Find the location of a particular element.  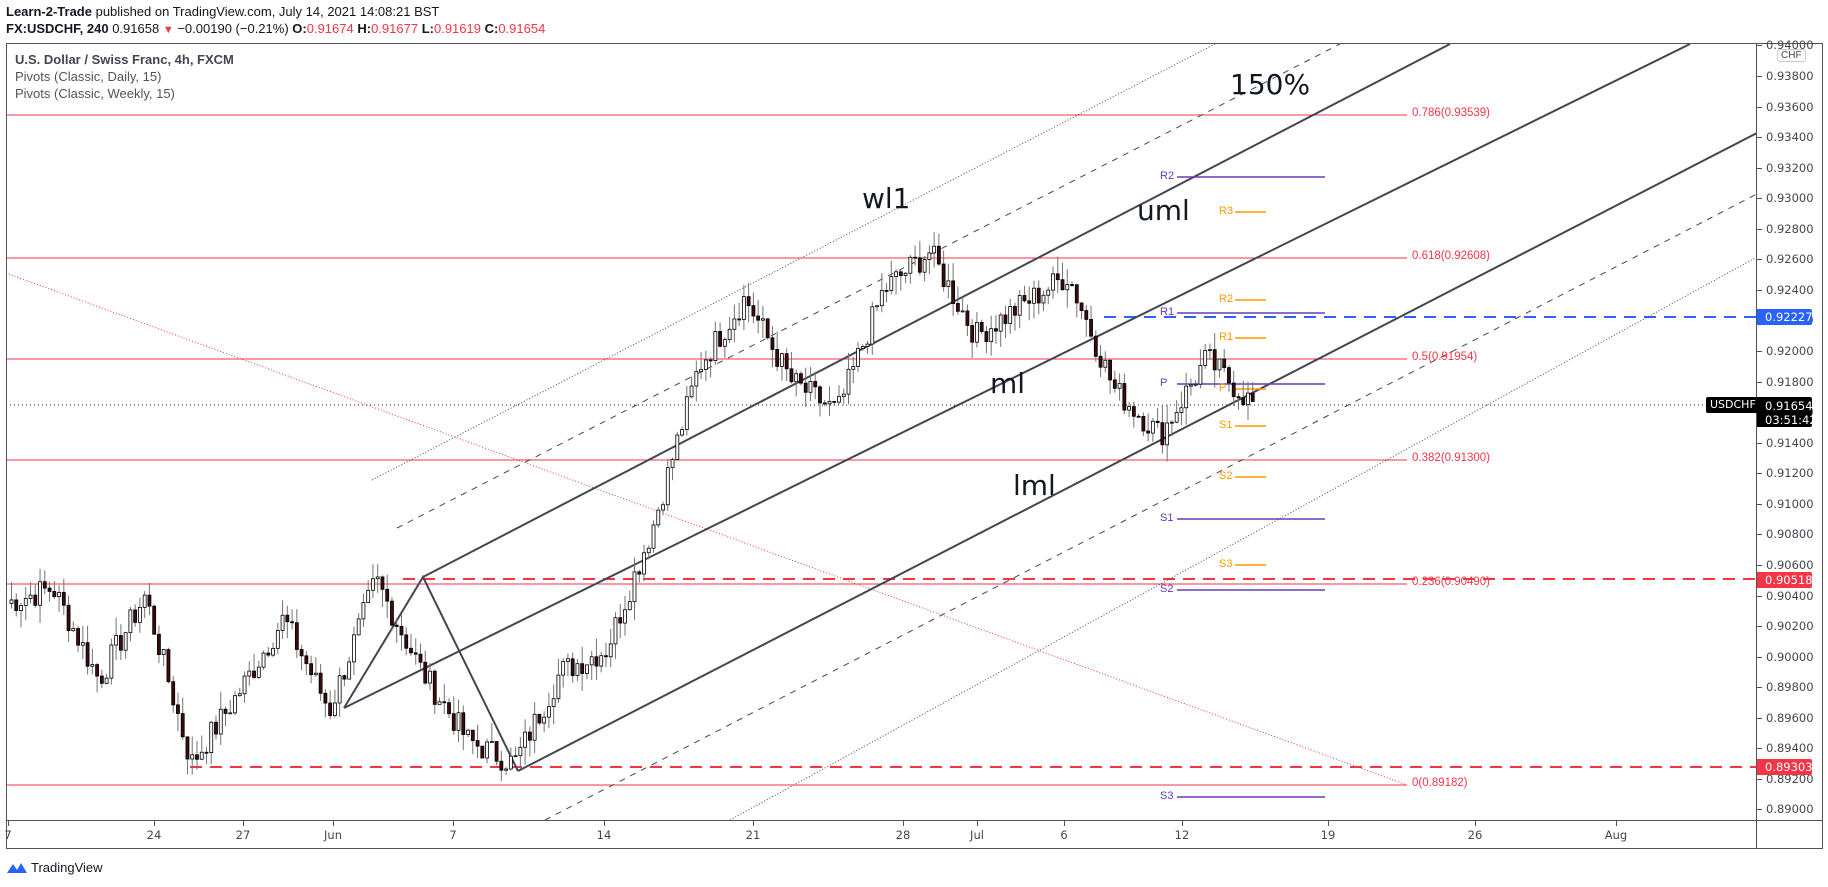

countdown-timer: 03:51:42 is located at coordinates (1791, 420).